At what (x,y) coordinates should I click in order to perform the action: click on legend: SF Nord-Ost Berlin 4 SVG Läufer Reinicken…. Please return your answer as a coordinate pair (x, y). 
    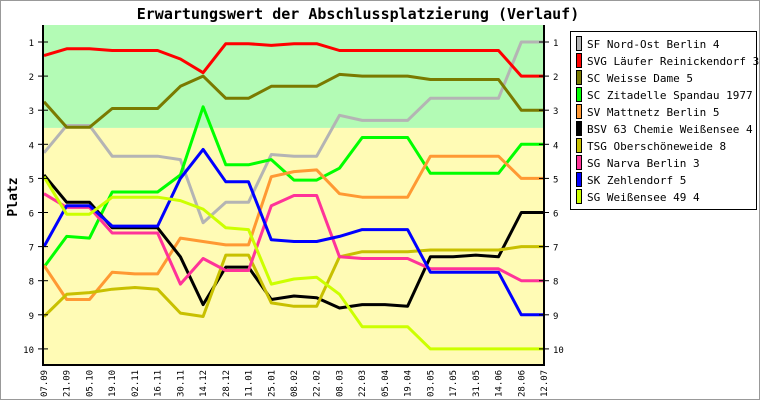
    Looking at the image, I should click on (664, 120).